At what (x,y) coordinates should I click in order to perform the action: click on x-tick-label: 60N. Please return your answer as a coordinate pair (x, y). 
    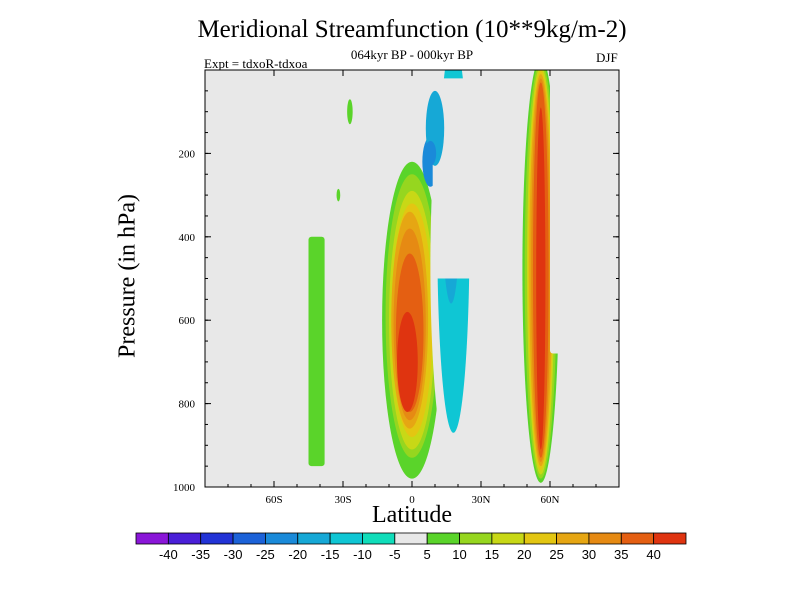
    Looking at the image, I should click on (550, 500).